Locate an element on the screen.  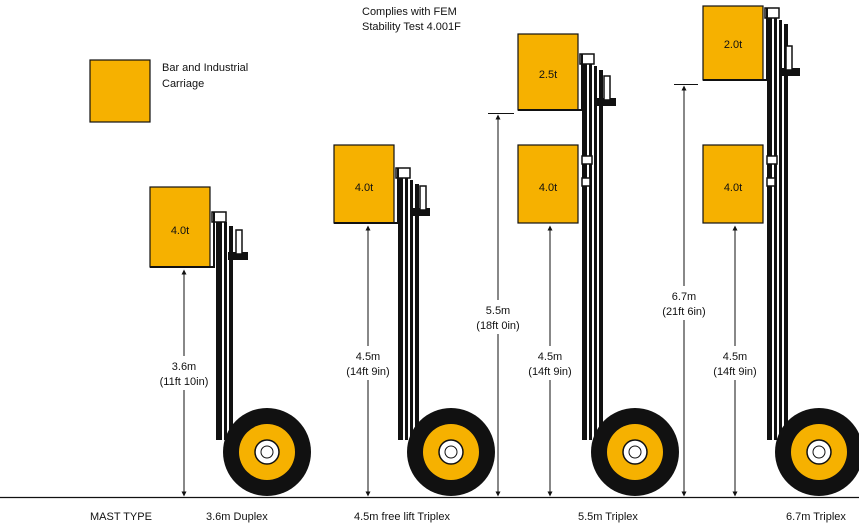
mast-4-dimension-lower: 4.5m (14ft 9in) is located at coordinates (735, 361).